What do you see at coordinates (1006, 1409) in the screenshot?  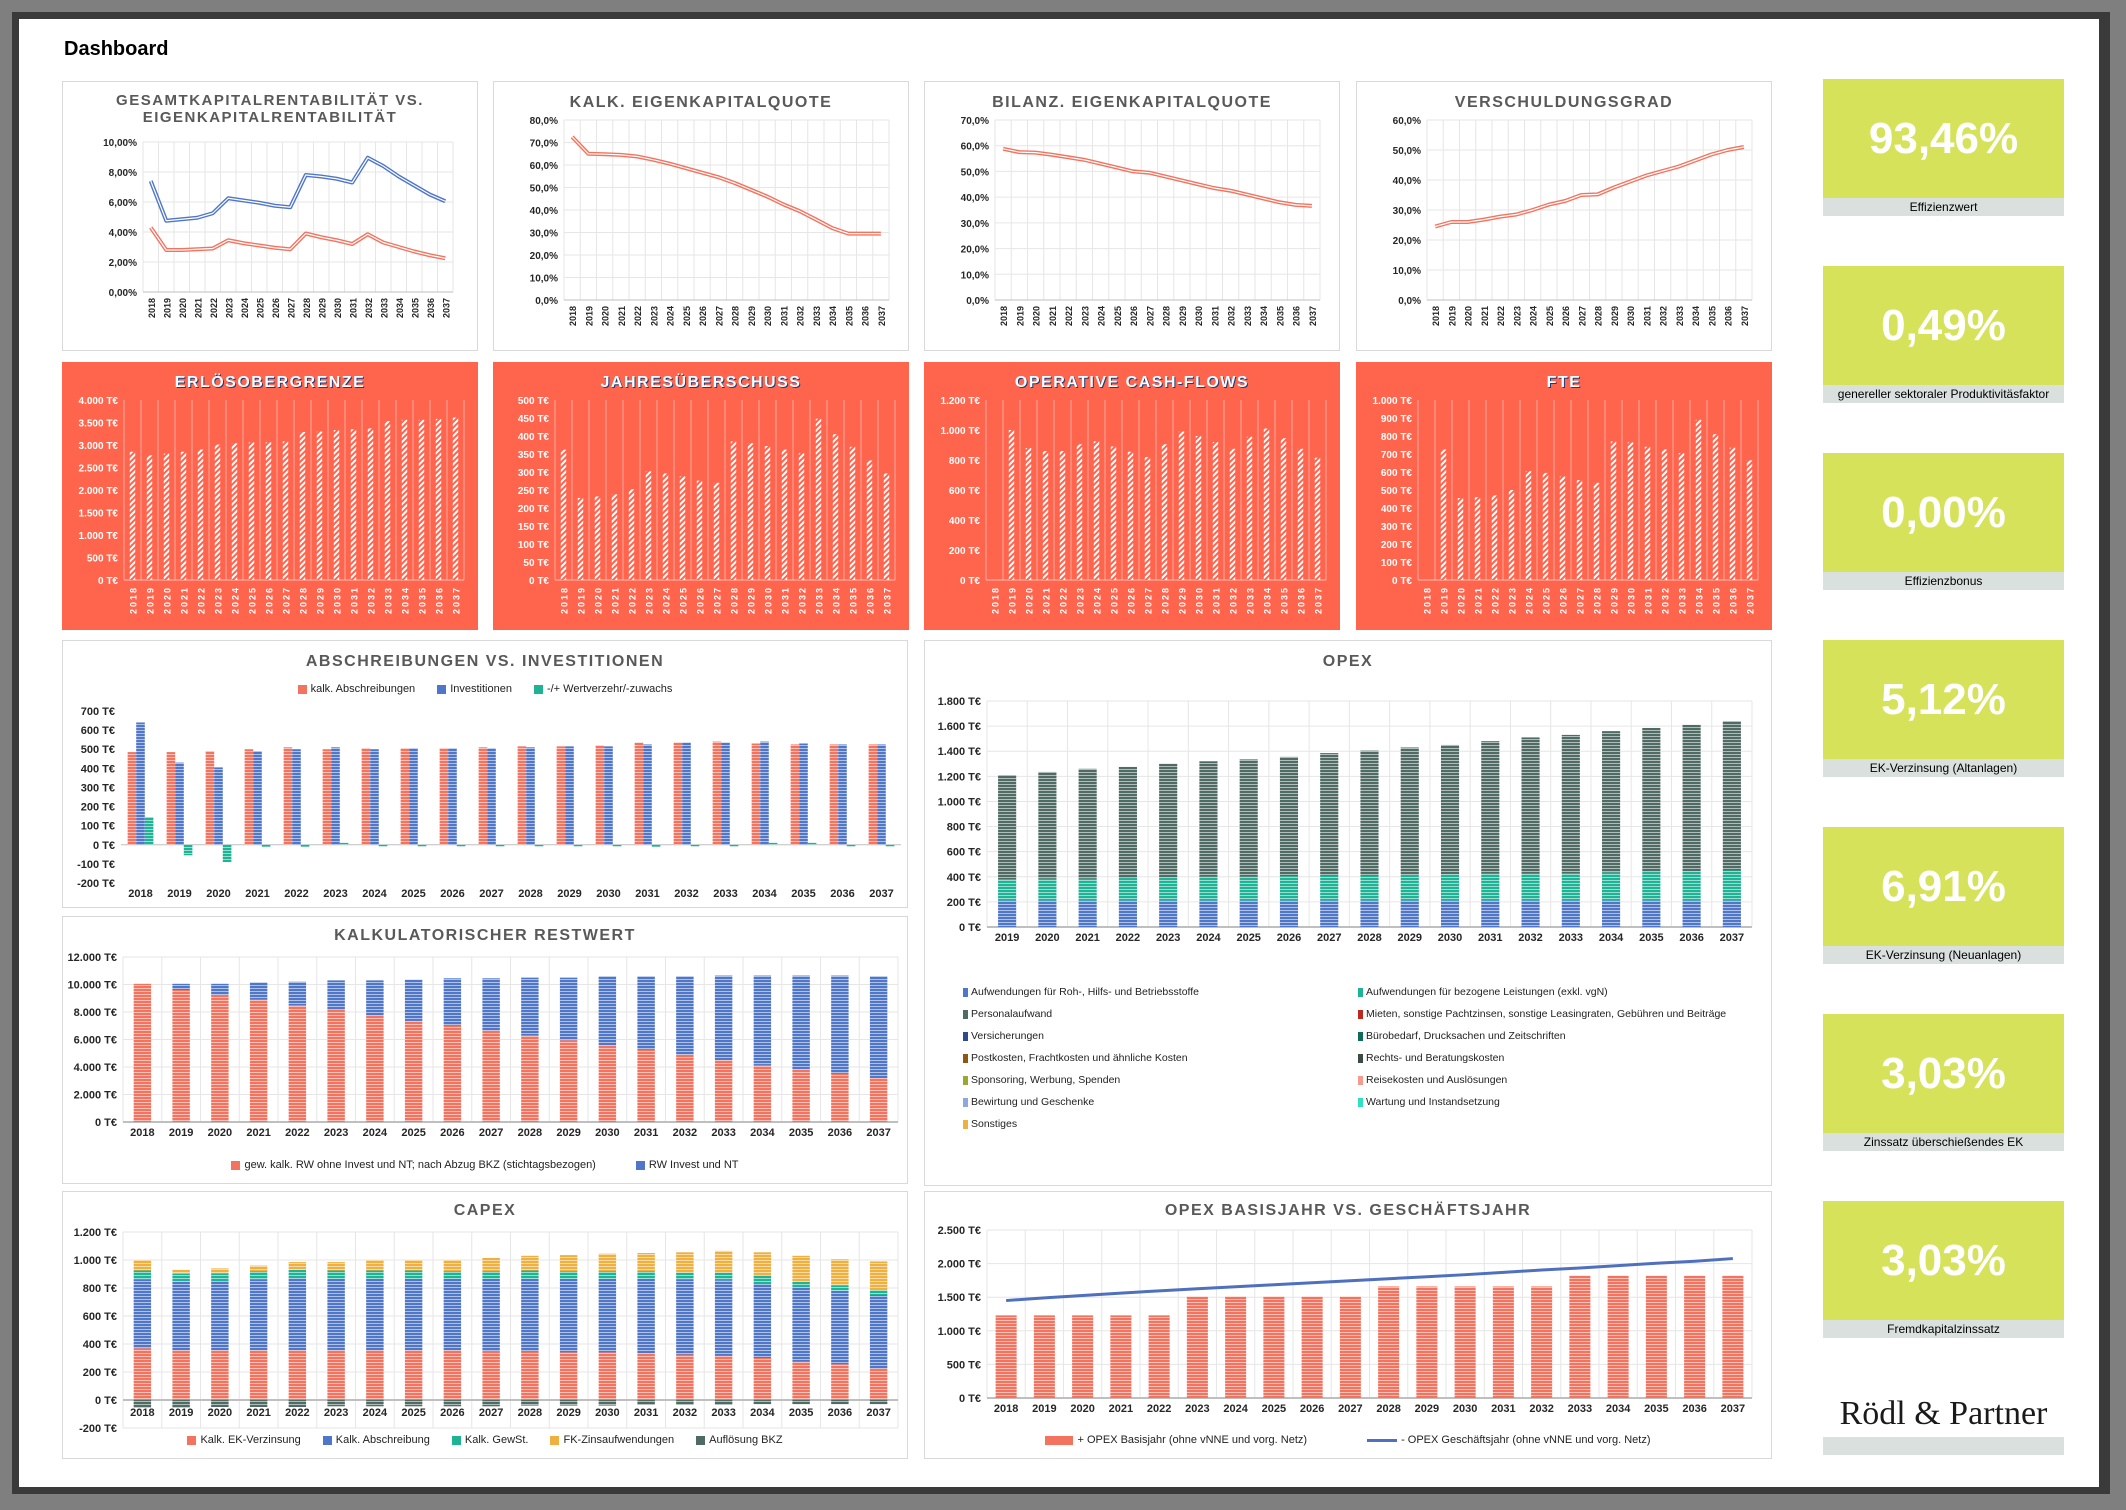 I see `x-tick-label: 2018` at bounding box center [1006, 1409].